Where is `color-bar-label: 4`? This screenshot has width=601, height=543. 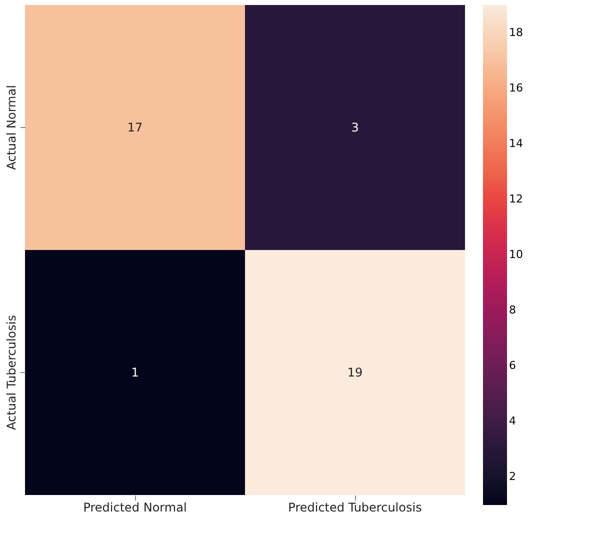 color-bar-label: 4 is located at coordinates (512, 421).